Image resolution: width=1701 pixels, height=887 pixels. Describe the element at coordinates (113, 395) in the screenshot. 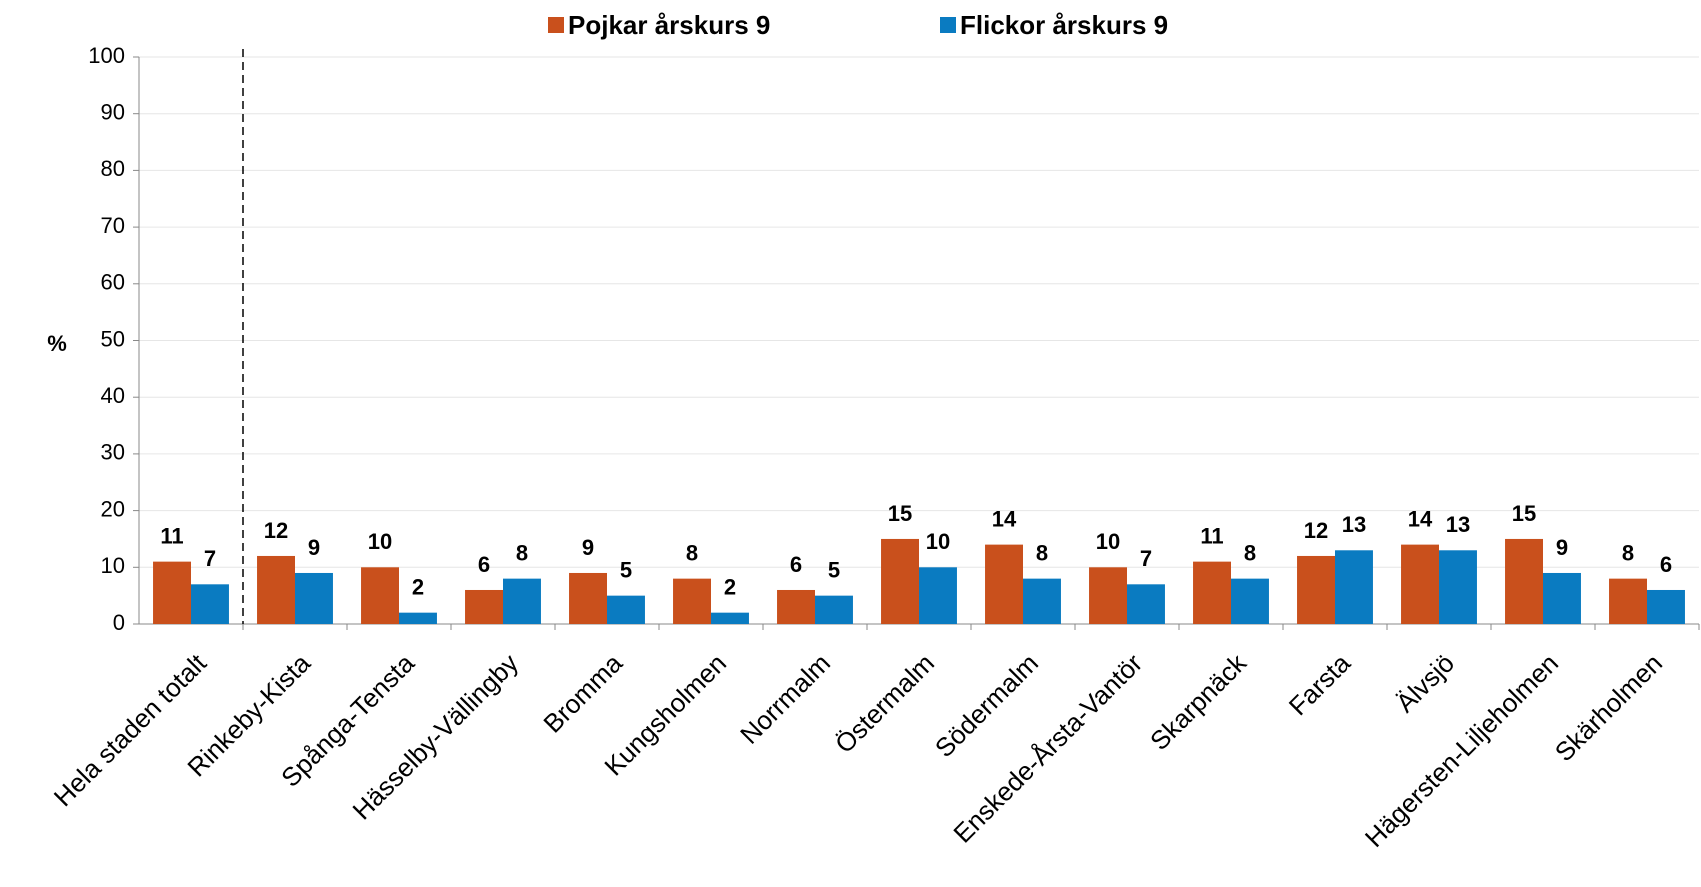

I see `y-tick-label: 40` at that location.